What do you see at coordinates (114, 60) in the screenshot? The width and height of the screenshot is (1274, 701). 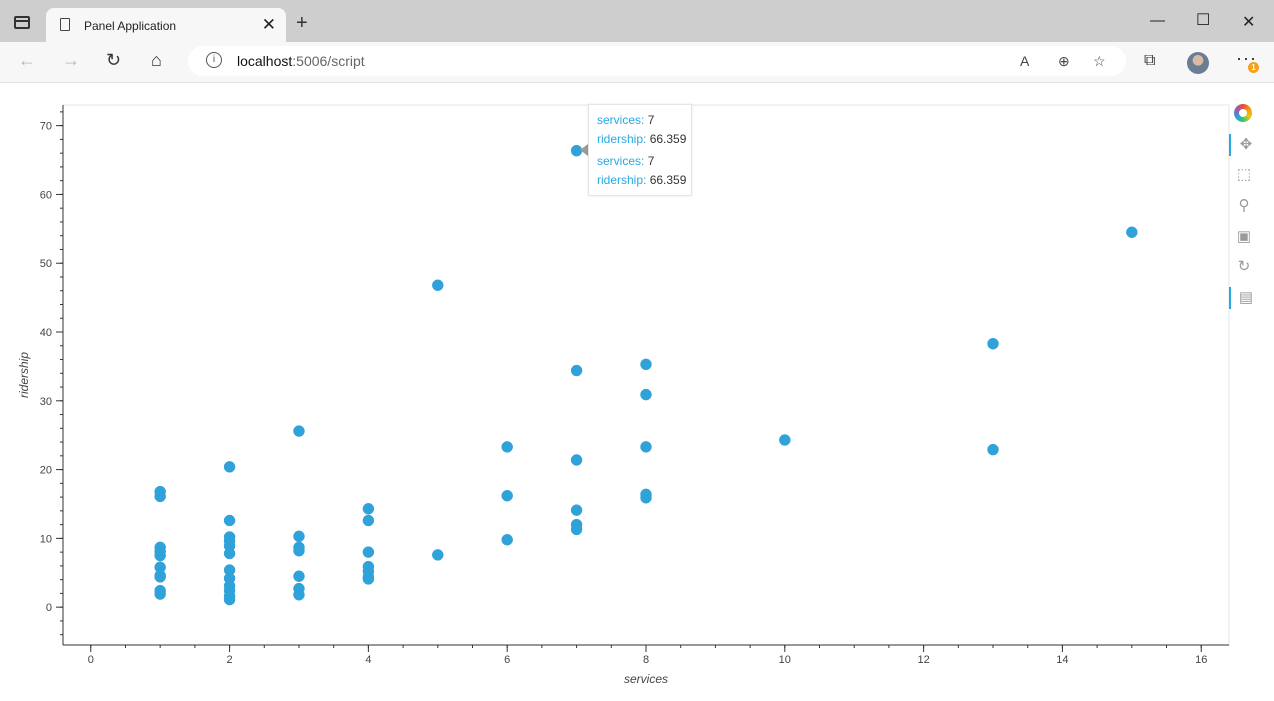 I see `reload-icon: ↻` at bounding box center [114, 60].